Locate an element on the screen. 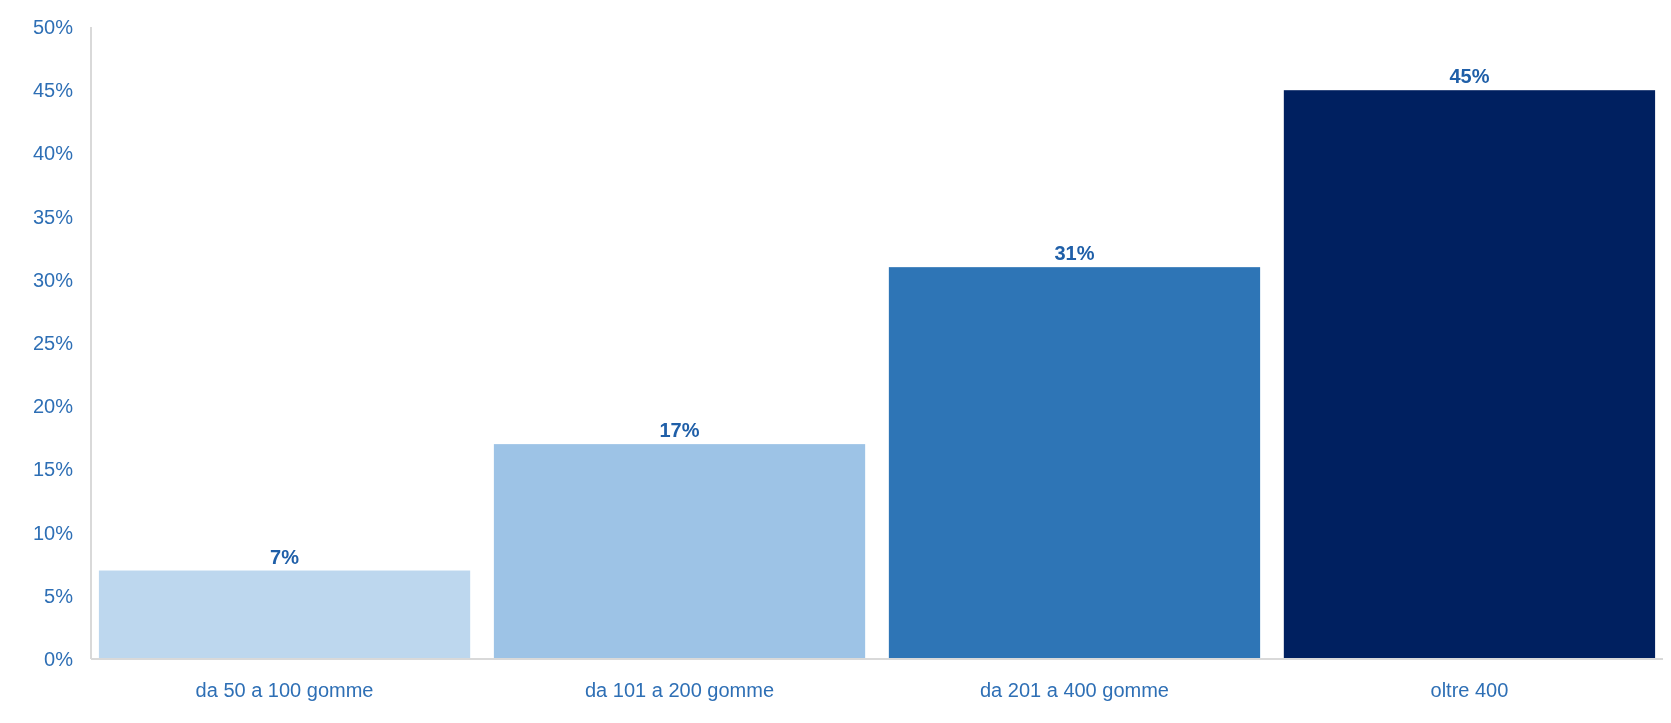 The height and width of the screenshot is (723, 1671). x-tick-label: oltre 400 is located at coordinates (1469, 690).